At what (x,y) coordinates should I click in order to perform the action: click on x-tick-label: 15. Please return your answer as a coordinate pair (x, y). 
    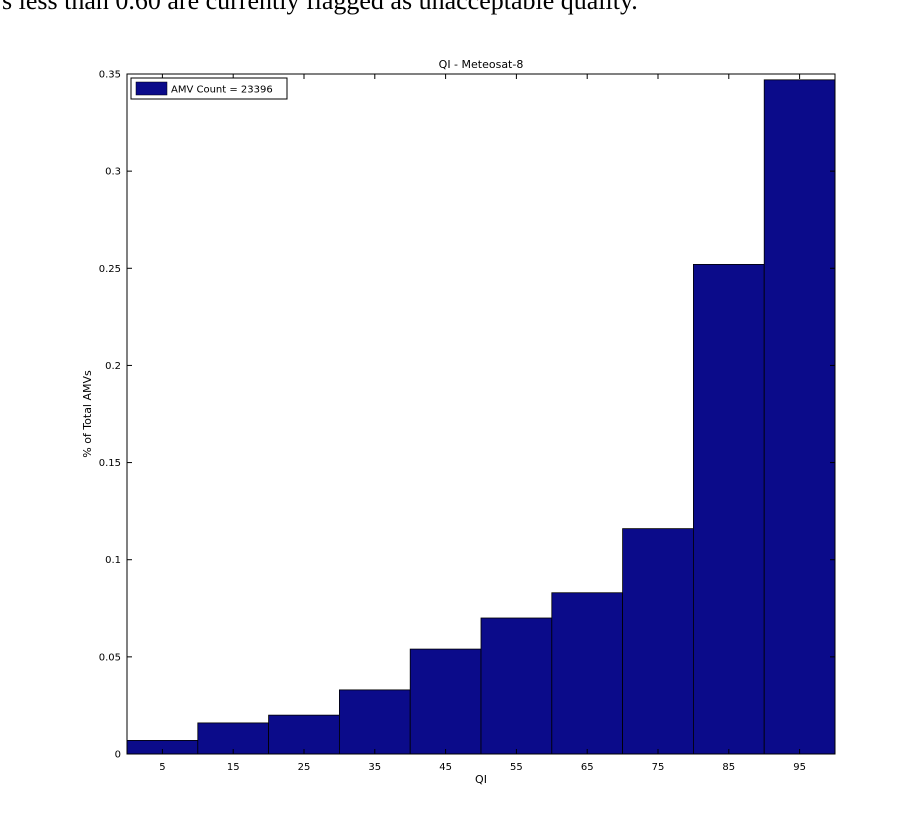
    Looking at the image, I should click on (233, 767).